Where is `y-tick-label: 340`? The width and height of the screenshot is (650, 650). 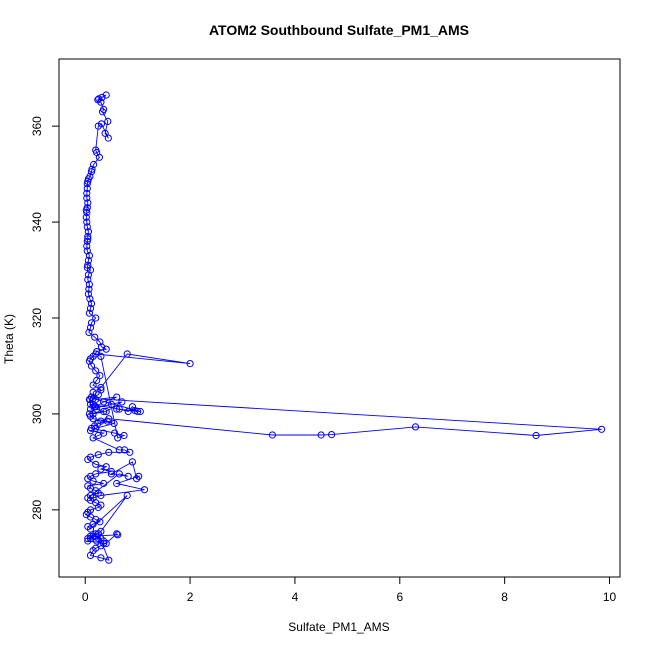
y-tick-label: 340 is located at coordinates (37, 222).